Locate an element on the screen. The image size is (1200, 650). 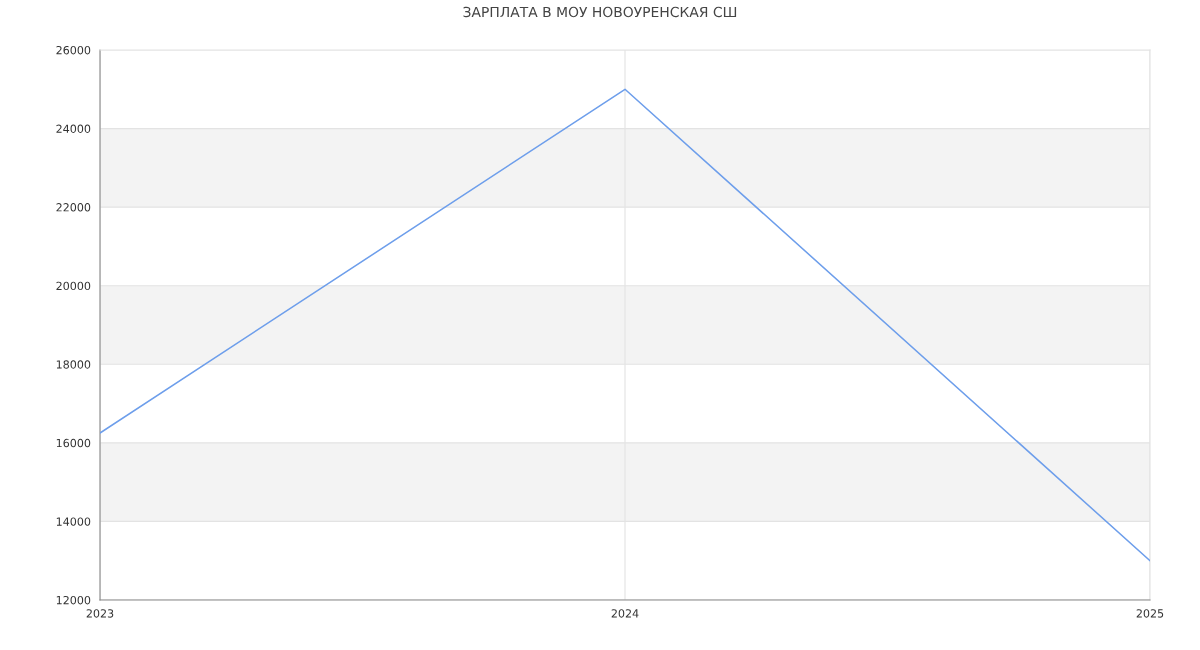
y-tick-label: 14000 is located at coordinates (73, 521).